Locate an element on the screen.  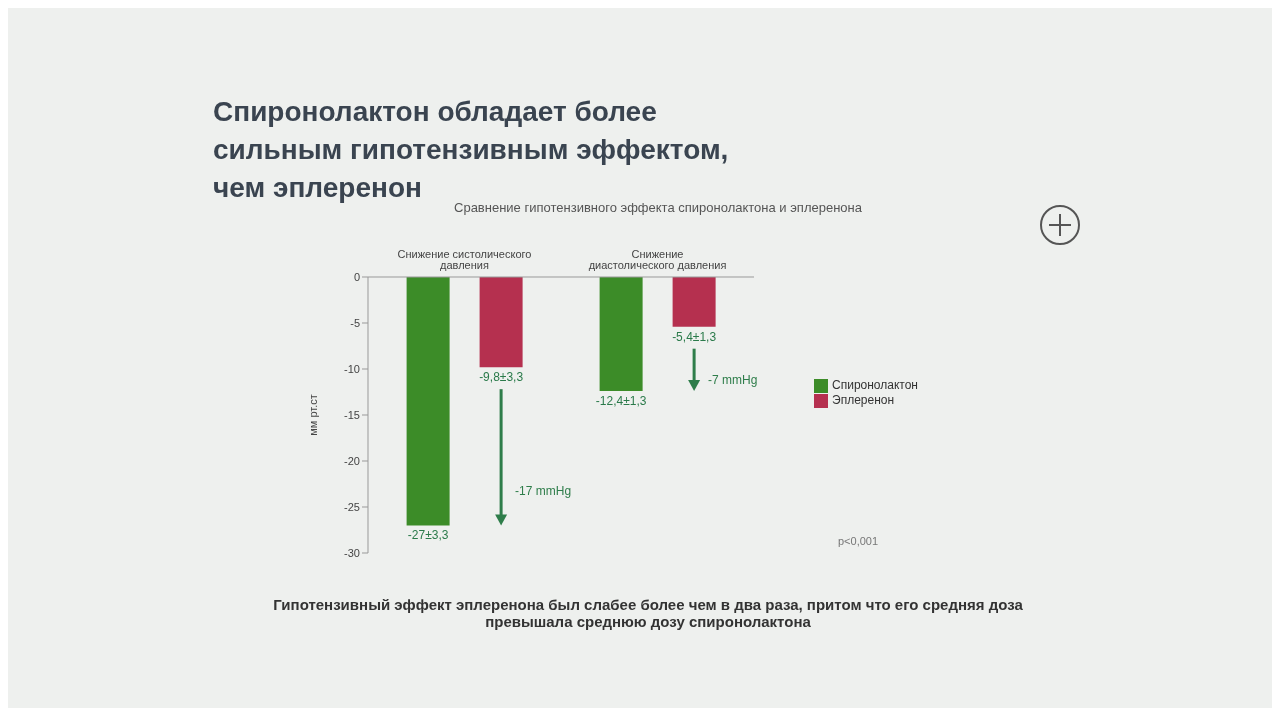
x-tick-label: Снижение систолического давления is located at coordinates (464, 259).